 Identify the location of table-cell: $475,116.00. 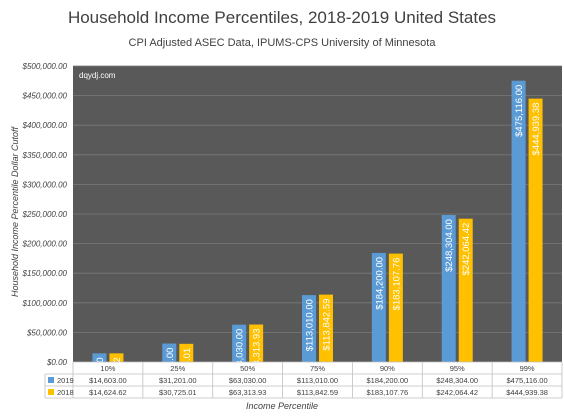
(526, 380).